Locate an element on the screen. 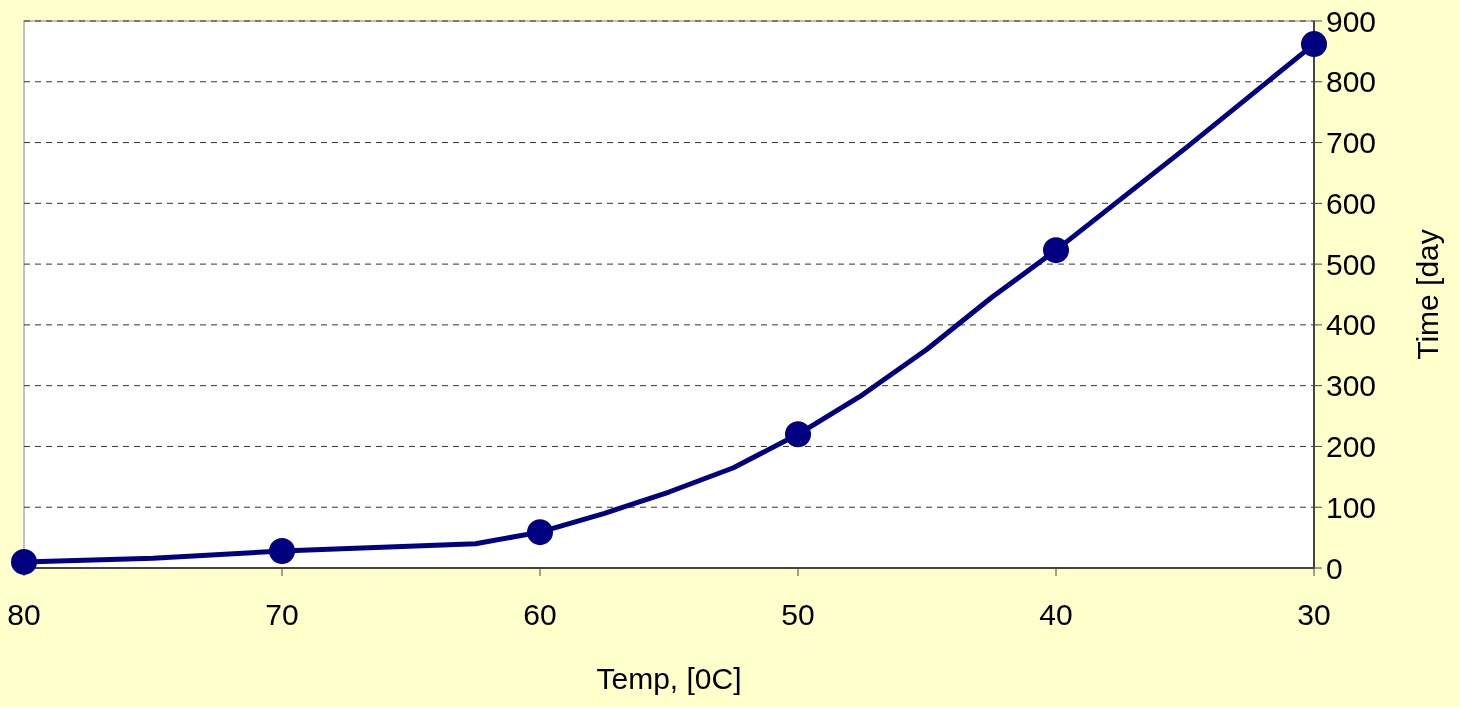 The width and height of the screenshot is (1460, 707). x-tick-label: 40 is located at coordinates (1056, 614).